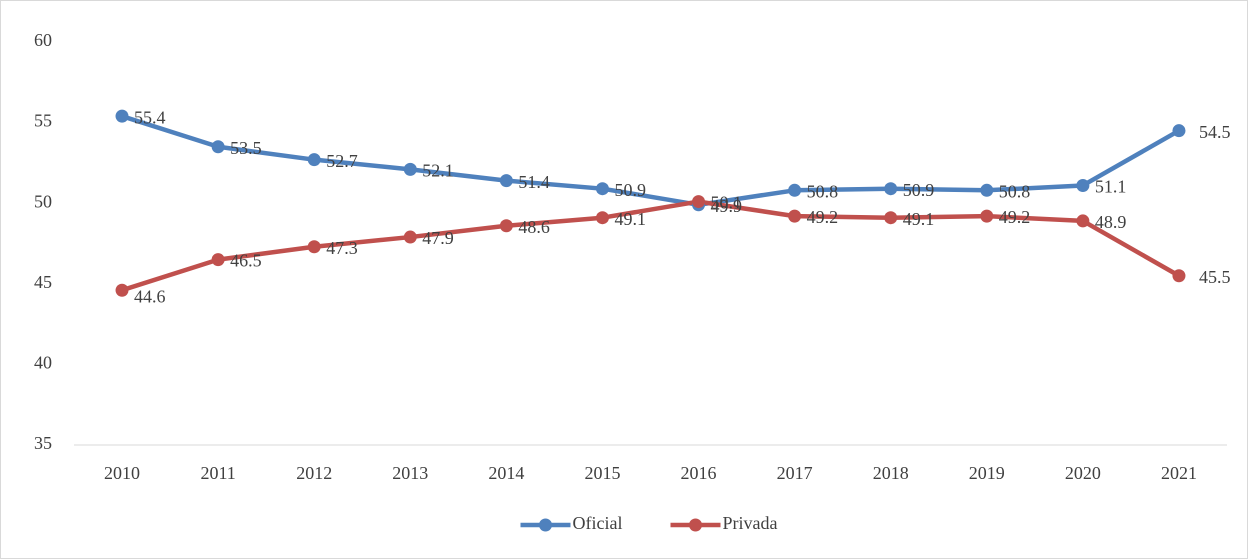 The width and height of the screenshot is (1248, 559). What do you see at coordinates (217, 473) in the screenshot?
I see `x-tick-label: 2011` at bounding box center [217, 473].